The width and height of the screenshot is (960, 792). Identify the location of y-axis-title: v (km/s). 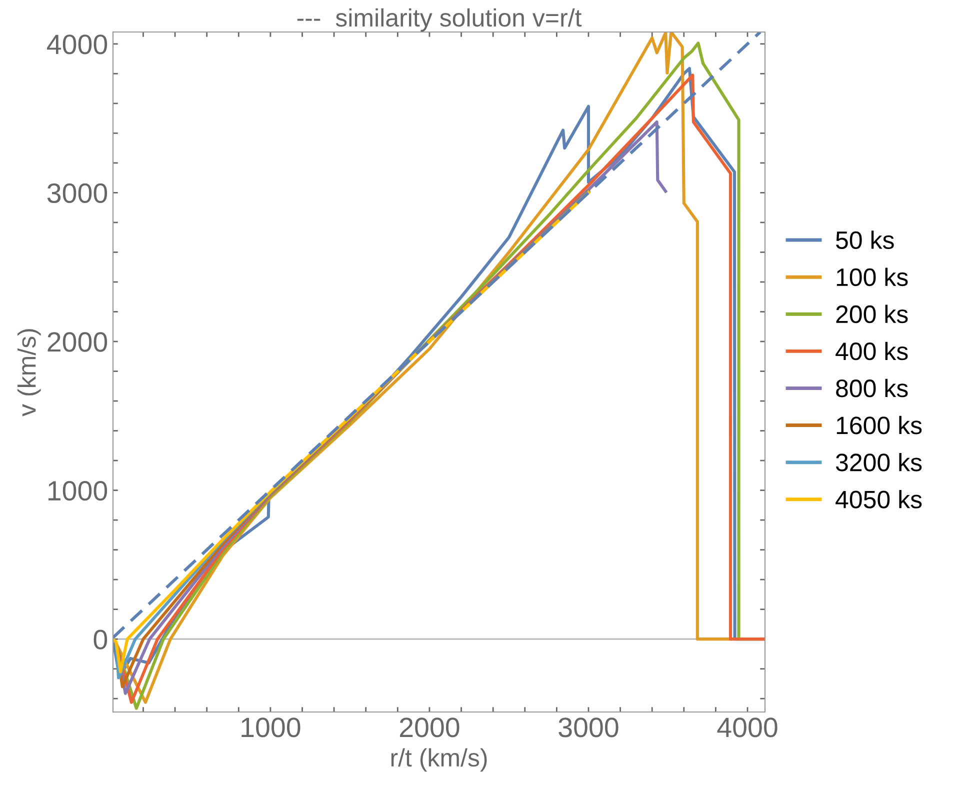
(29, 372).